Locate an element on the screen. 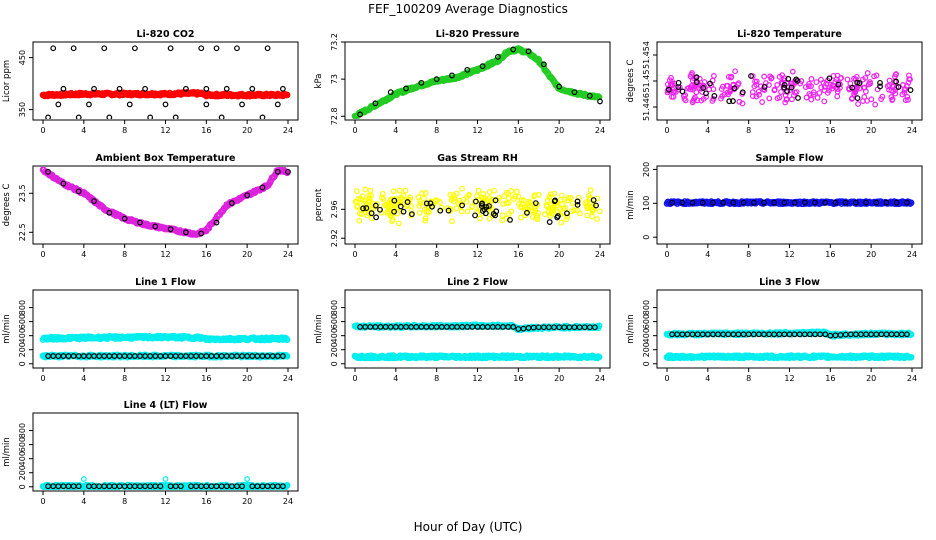 The width and height of the screenshot is (936, 540). x-tick-label: 24 is located at coordinates (912, 378).